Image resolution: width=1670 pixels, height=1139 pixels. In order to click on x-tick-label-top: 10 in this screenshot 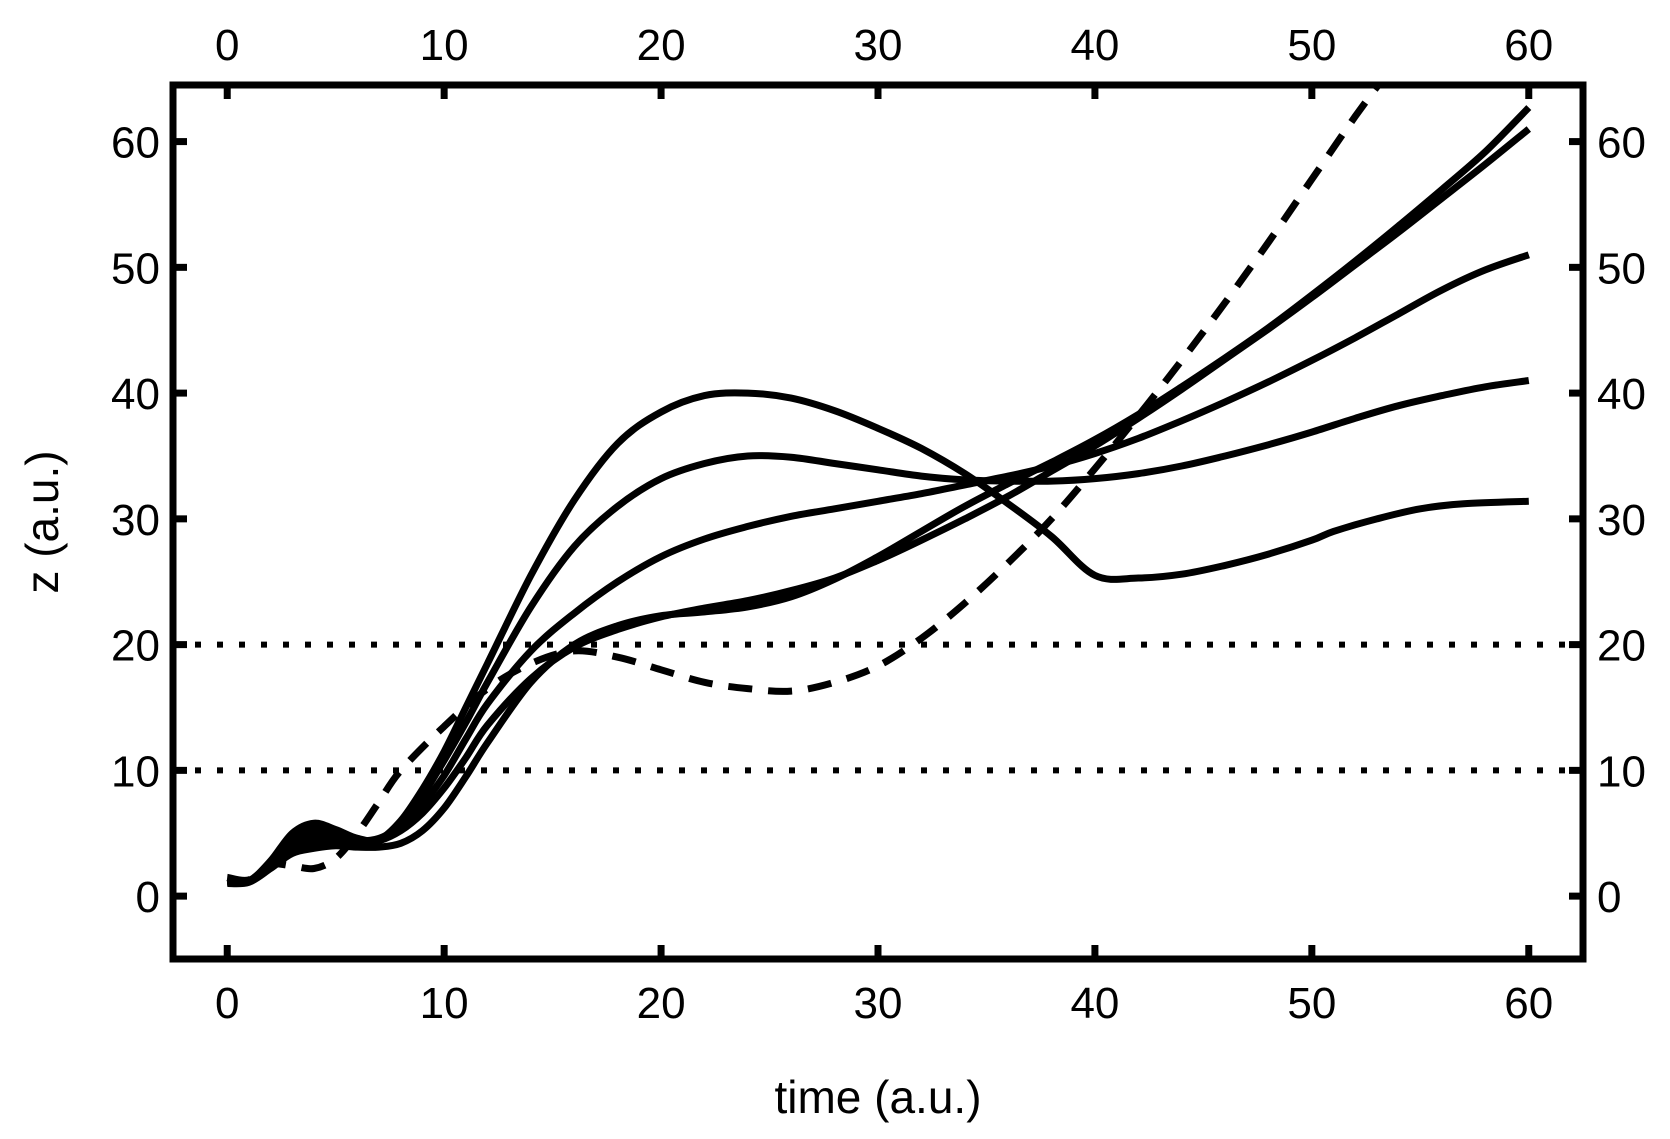, I will do `click(444, 45)`.